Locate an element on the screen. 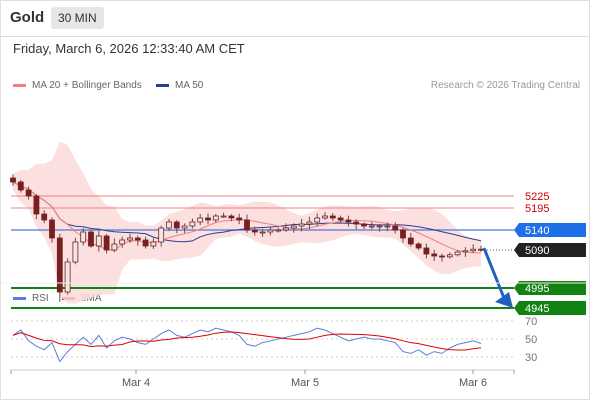 This screenshot has width=590, height=400. legend-rsi: RSI is located at coordinates (31, 298).